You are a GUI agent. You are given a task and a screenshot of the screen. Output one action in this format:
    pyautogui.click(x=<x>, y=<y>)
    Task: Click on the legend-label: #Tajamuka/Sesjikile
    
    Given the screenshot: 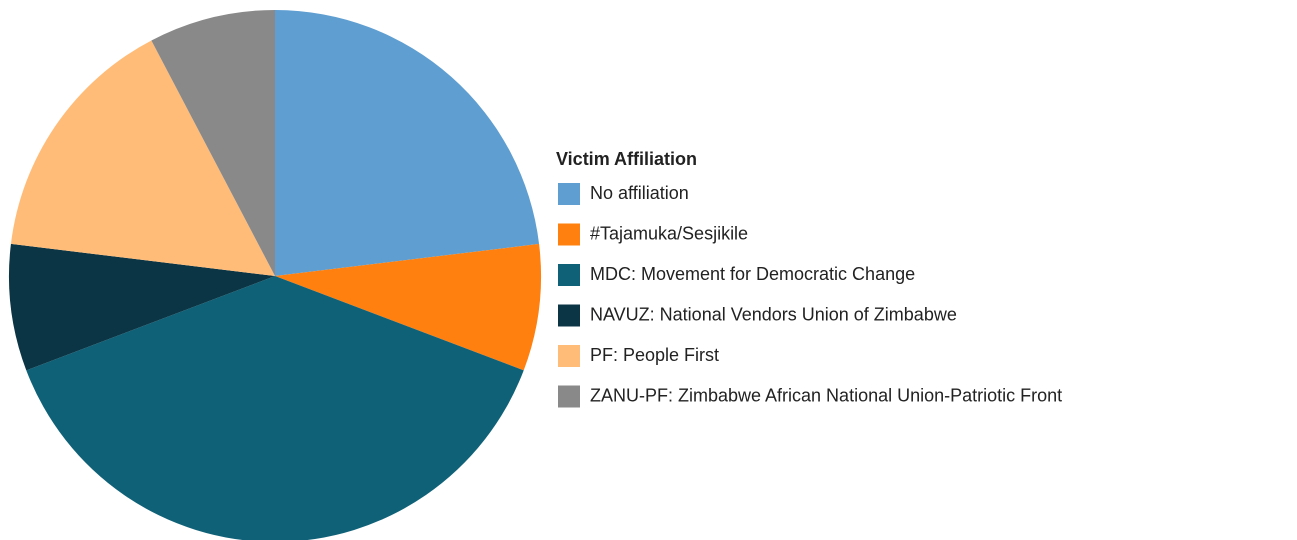 What is the action you would take?
    pyautogui.click(x=669, y=233)
    